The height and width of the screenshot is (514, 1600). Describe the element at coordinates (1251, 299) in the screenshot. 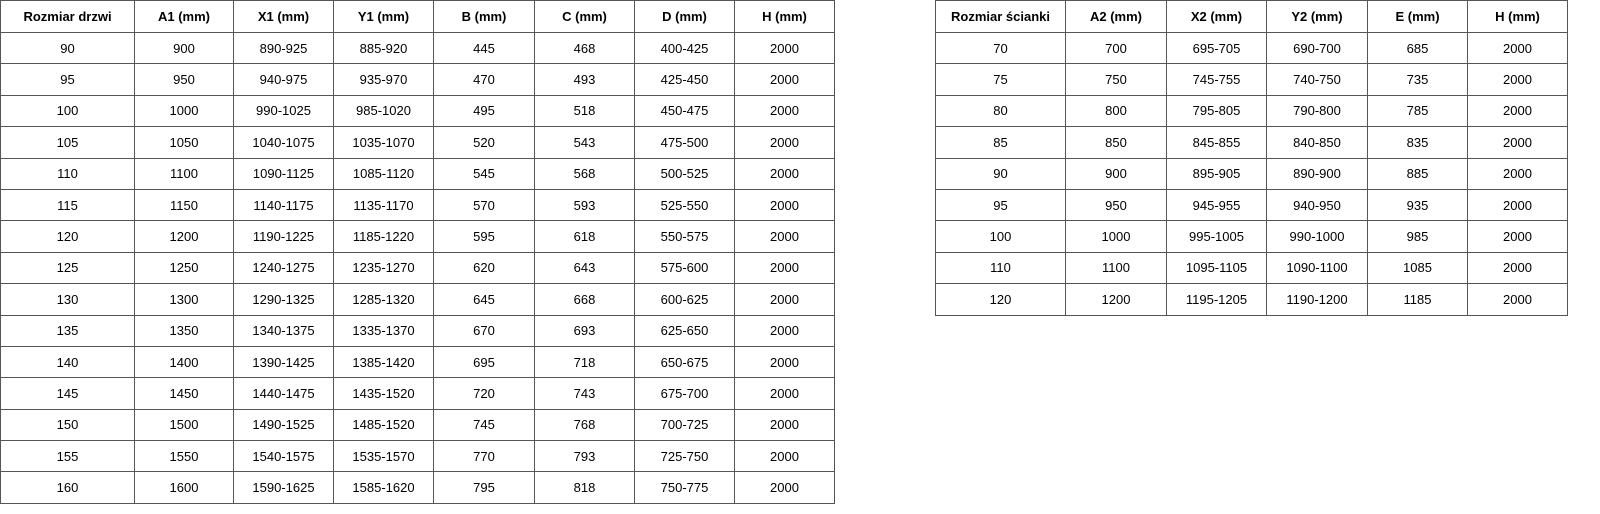

I see `table-row: 120 1200 1195-1205 1190-1200 1185 2000` at that location.